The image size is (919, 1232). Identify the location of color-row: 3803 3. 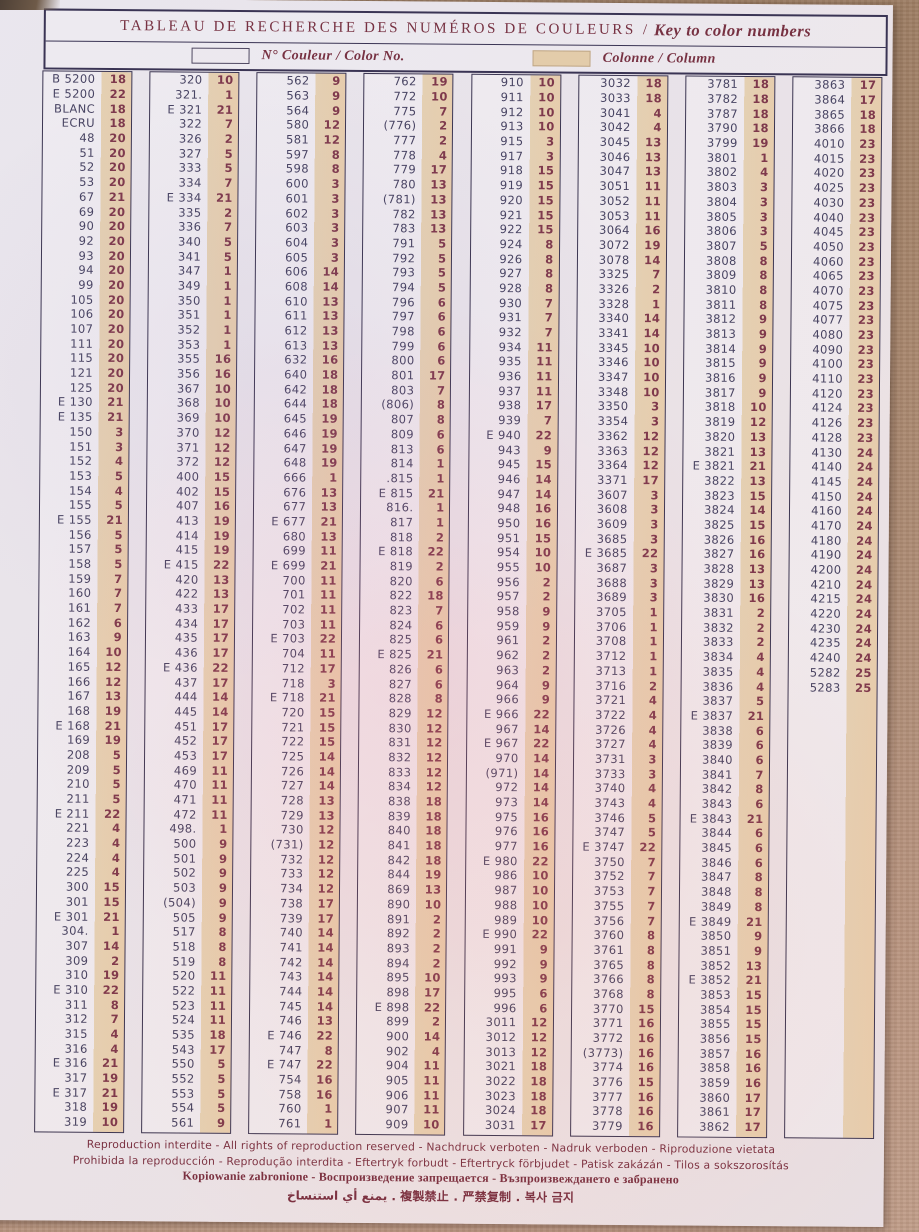
(729, 186).